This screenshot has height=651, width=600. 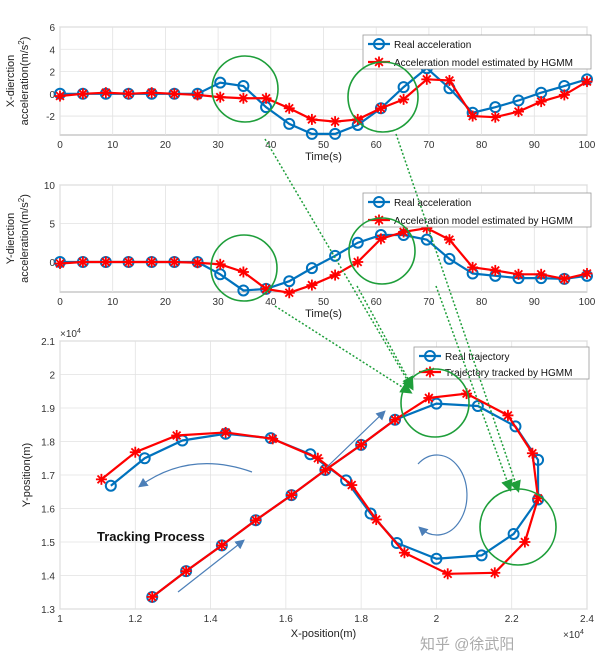 I want to click on x-tick-label: 2.2, so click(x=512, y=619).